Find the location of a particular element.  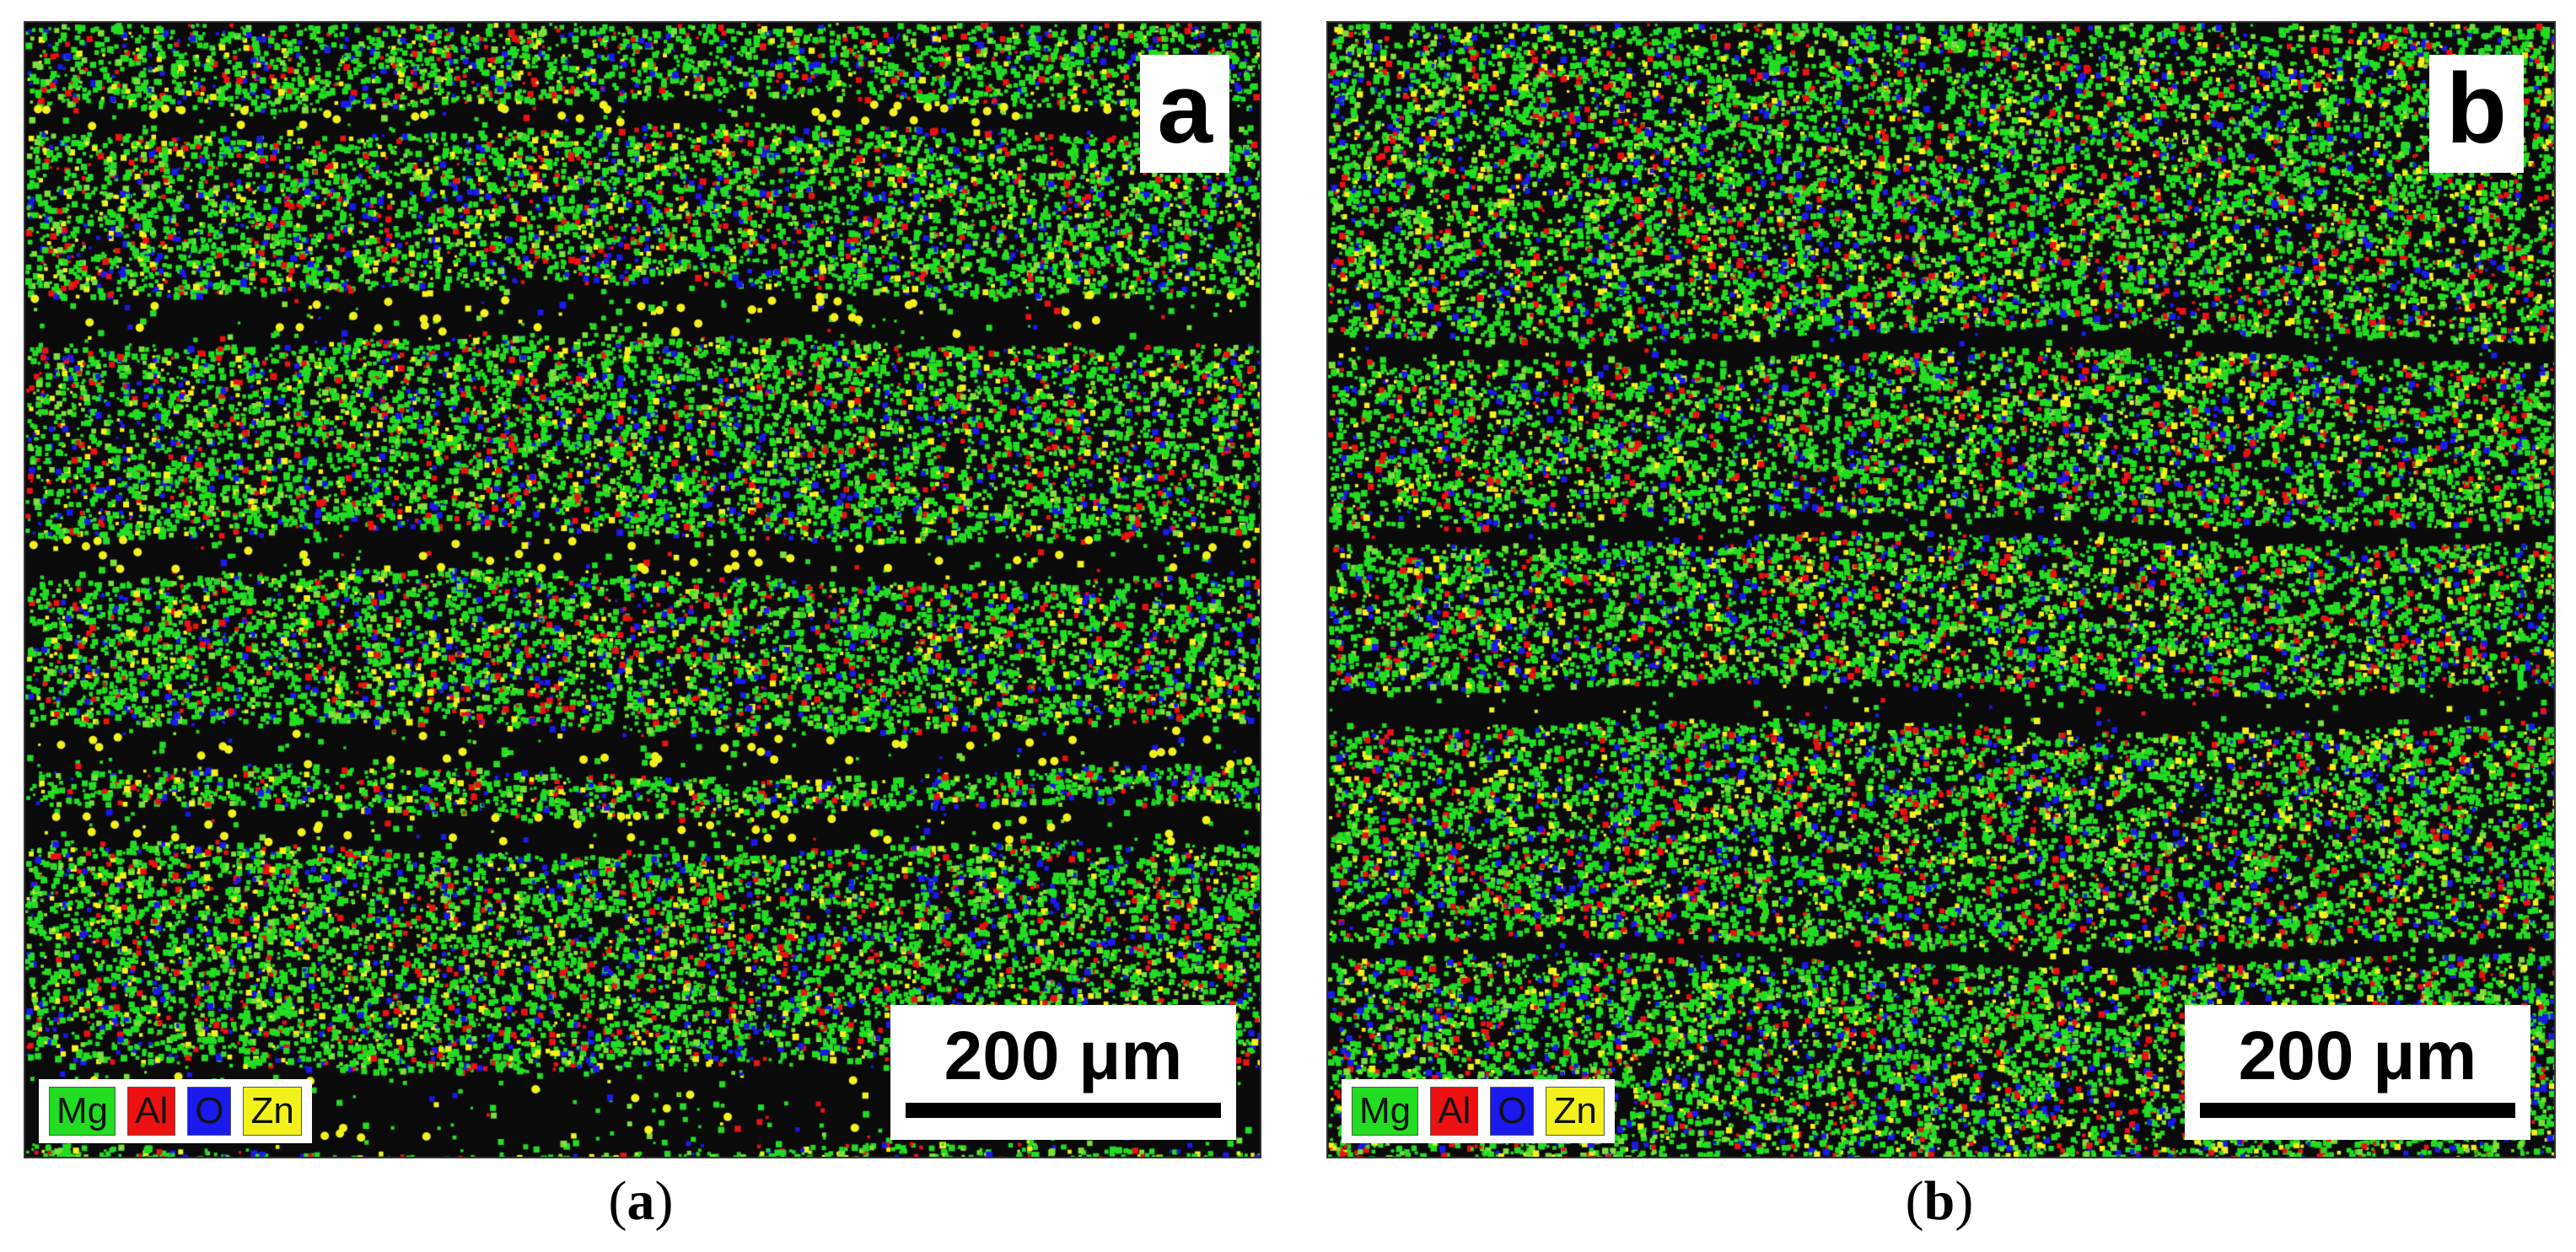

scale-bar-a: 200 μm is located at coordinates (1063, 1072).